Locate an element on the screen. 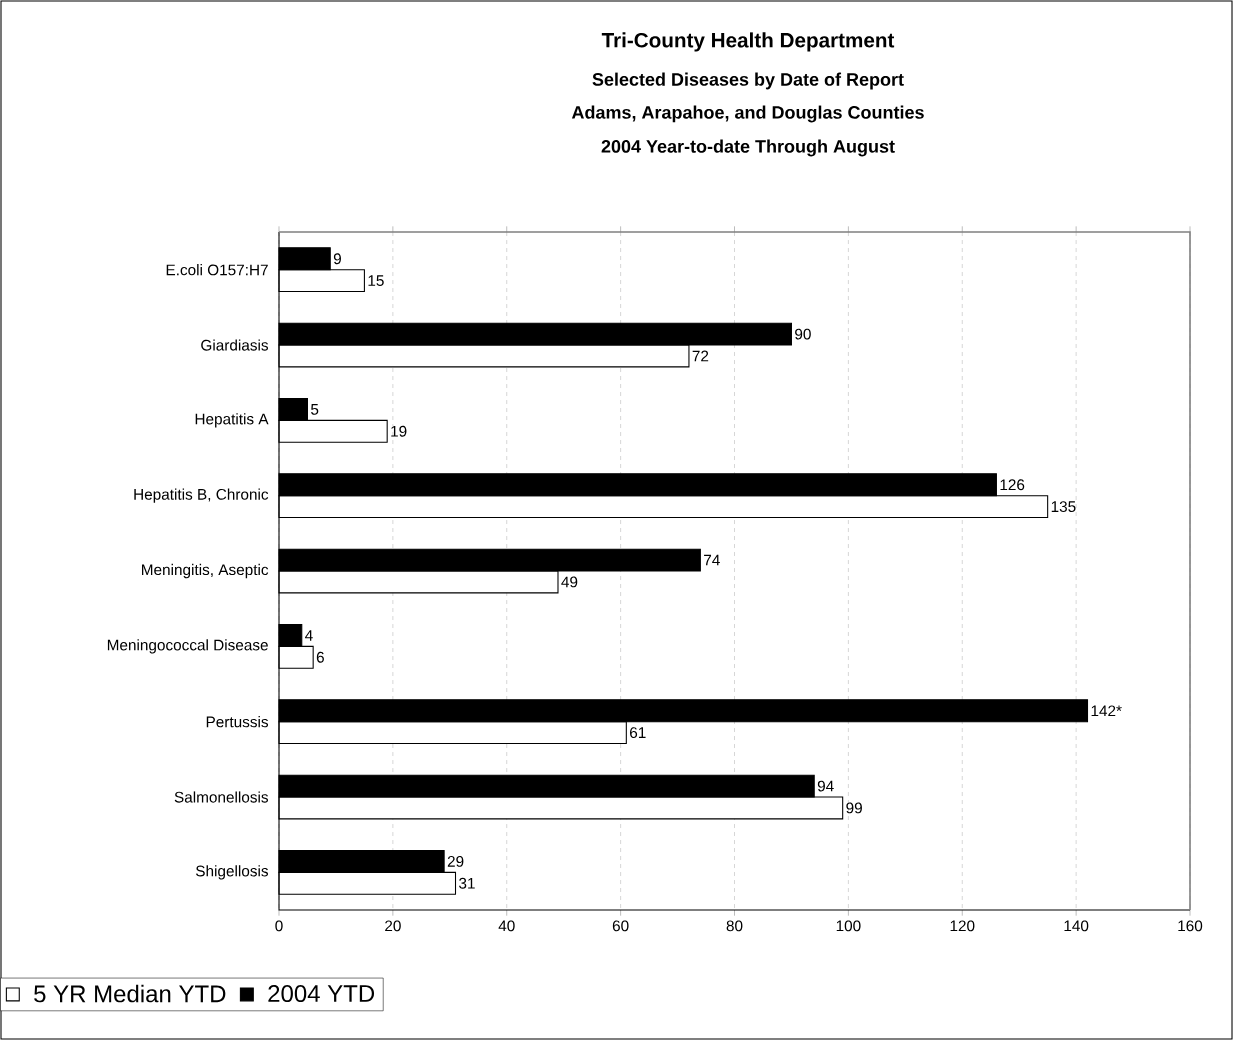  data-label: 31 is located at coordinates (467, 883).